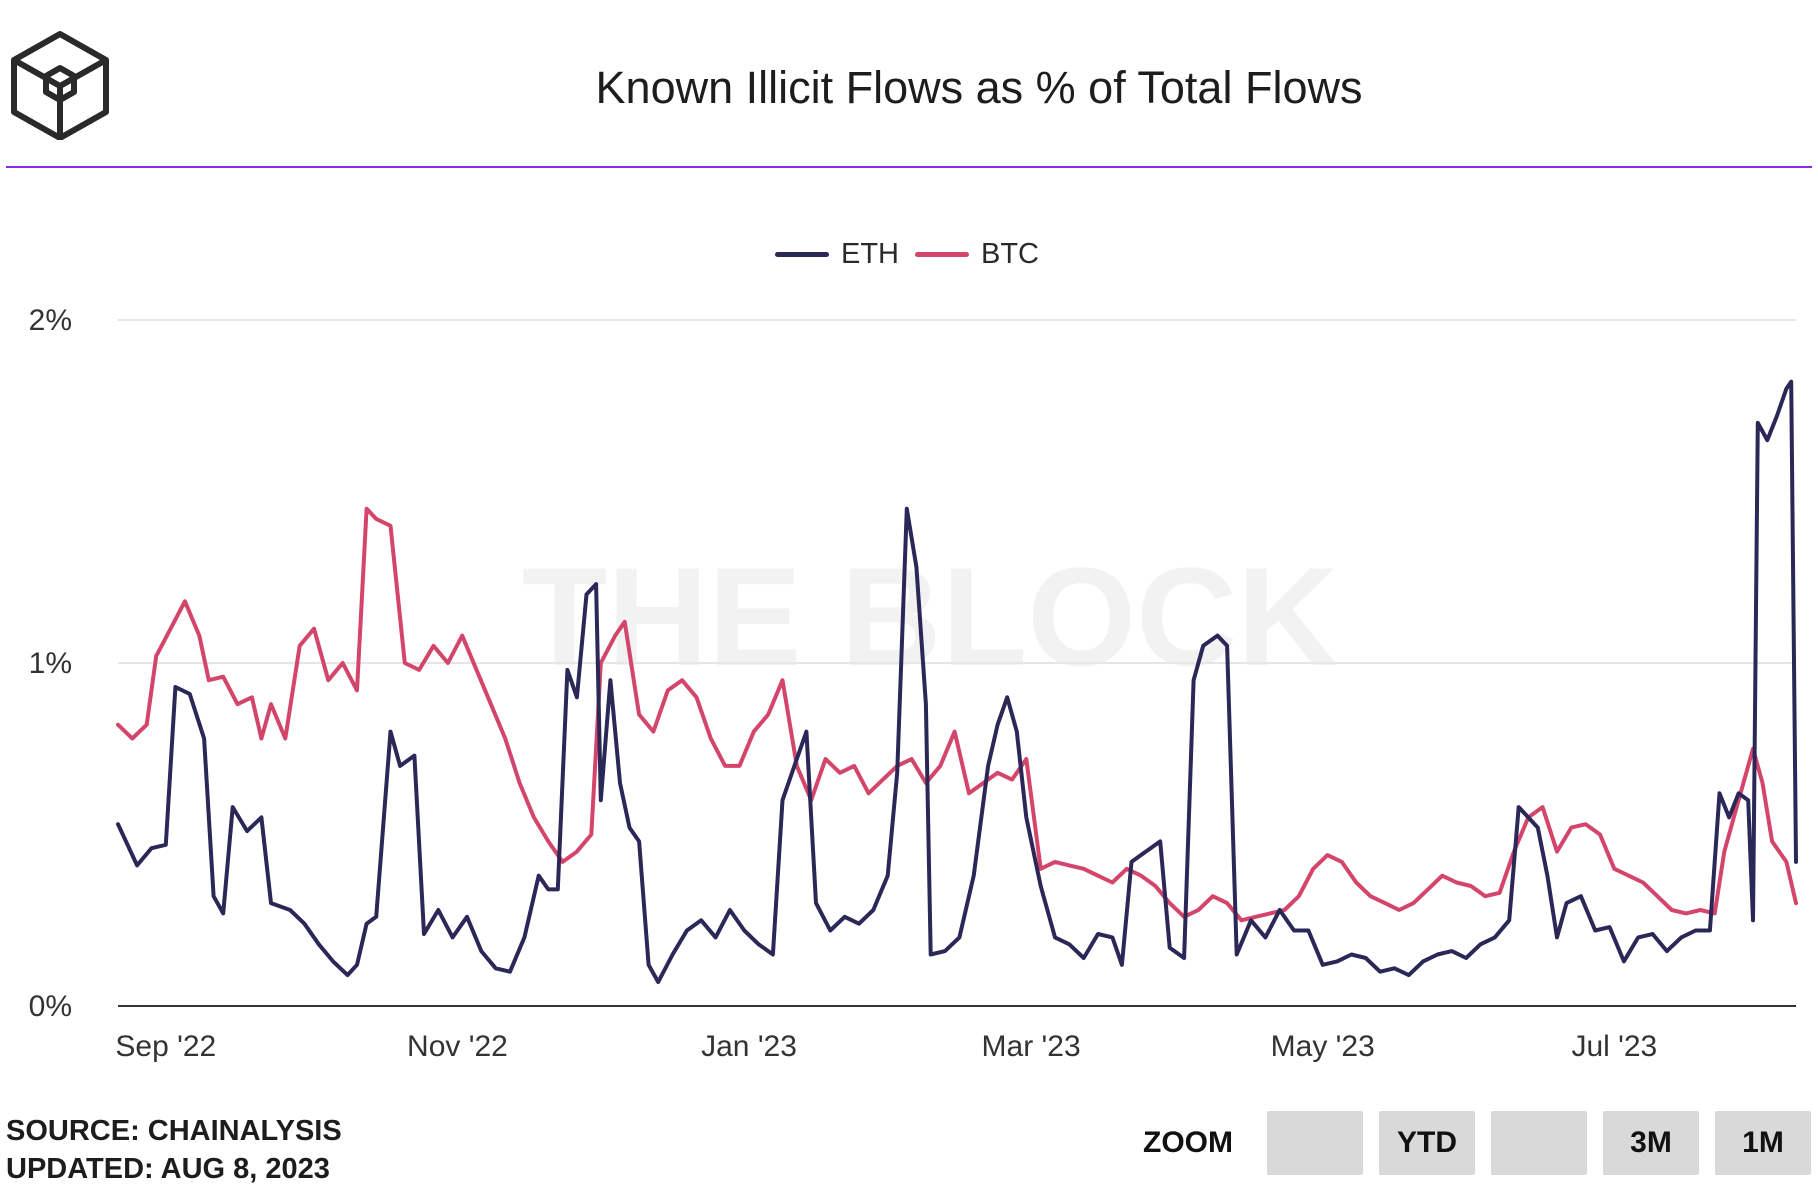  I want to click on x-tick-label: Jan '23, so click(749, 1046).